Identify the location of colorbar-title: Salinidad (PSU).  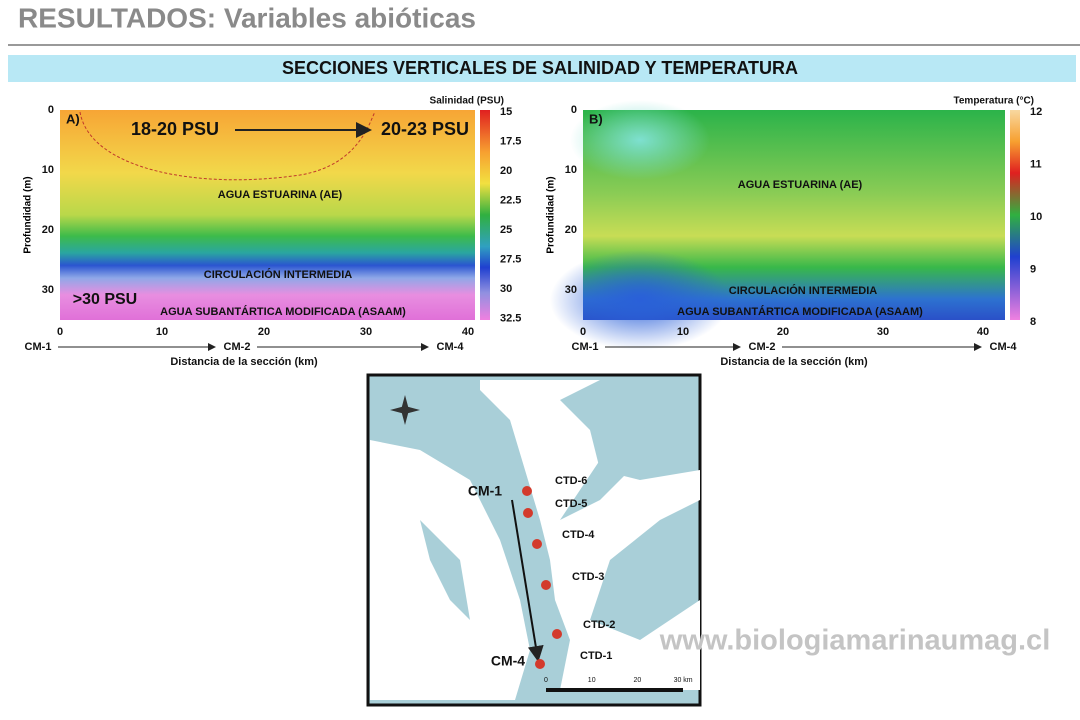
(467, 101).